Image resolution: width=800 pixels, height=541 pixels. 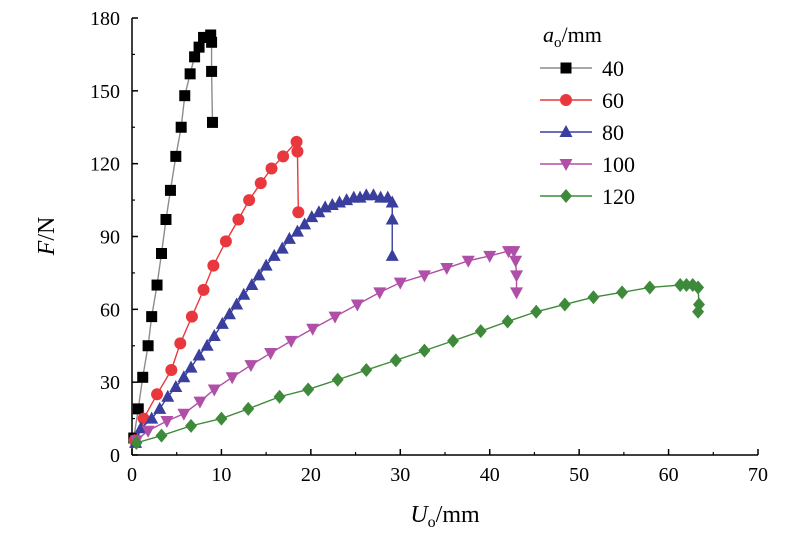 I want to click on y-tick-label: 150, so click(x=105, y=92).